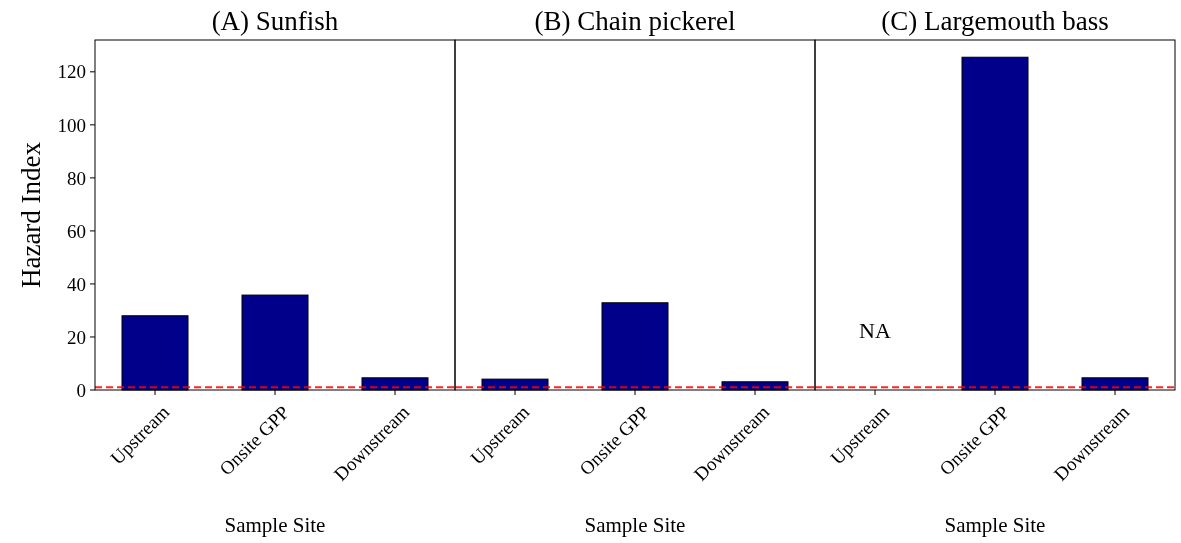 The height and width of the screenshot is (543, 1181). What do you see at coordinates (275, 21) in the screenshot?
I see `chart-title: (A) Sunfish` at bounding box center [275, 21].